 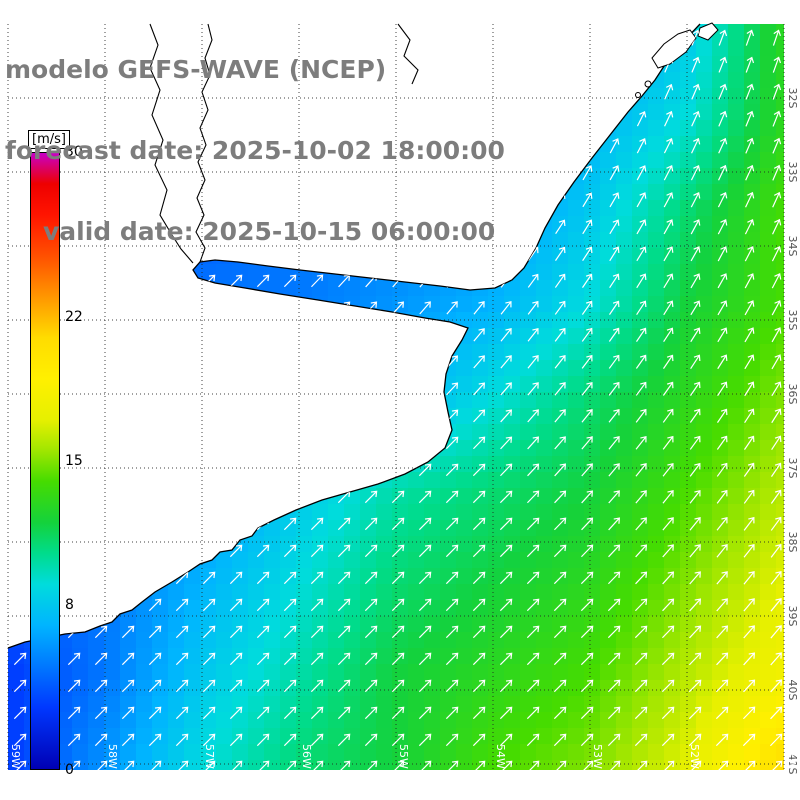 I want to click on lat-label: 32S, so click(x=792, y=98).